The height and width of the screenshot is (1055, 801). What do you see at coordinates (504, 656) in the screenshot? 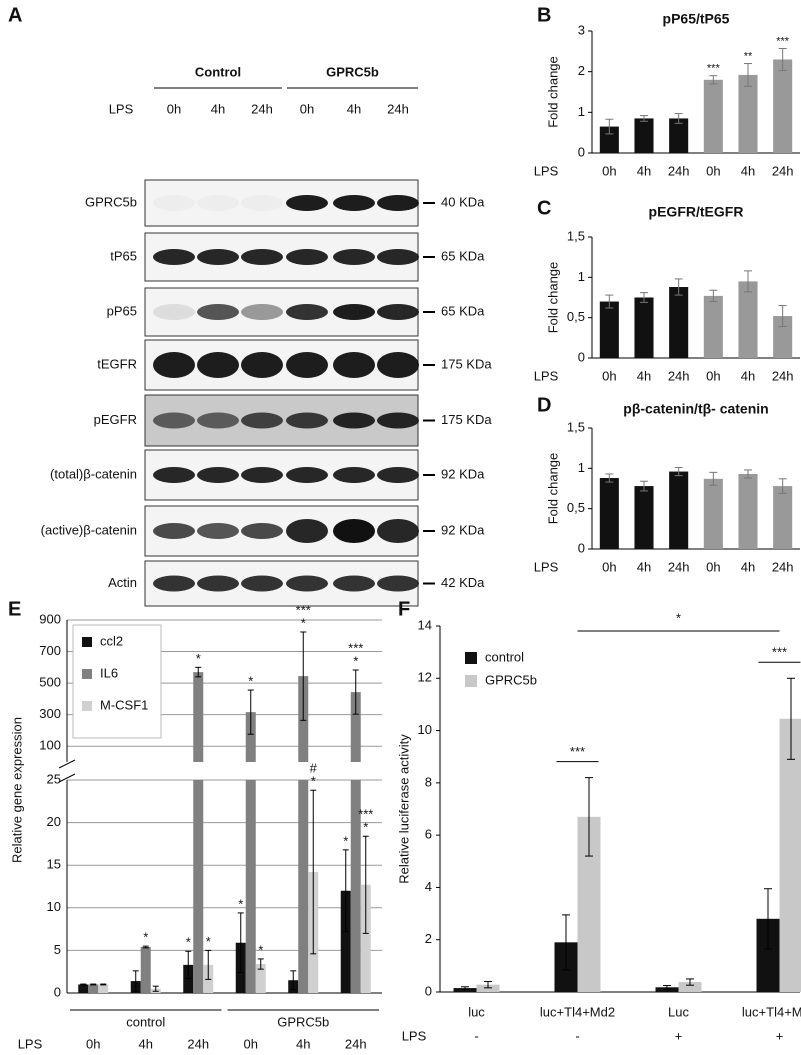
I see `legend-label: control` at bounding box center [504, 656].